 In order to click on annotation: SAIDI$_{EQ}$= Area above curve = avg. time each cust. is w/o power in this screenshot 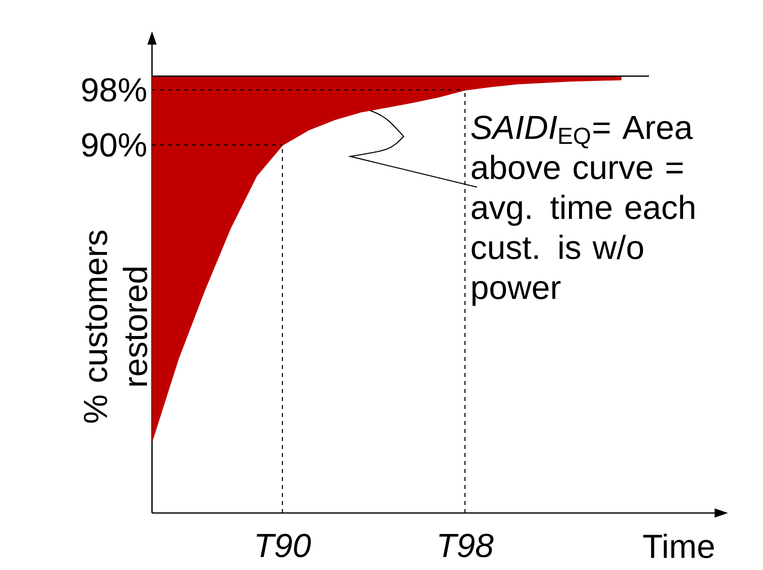, I will do `click(582, 211)`.